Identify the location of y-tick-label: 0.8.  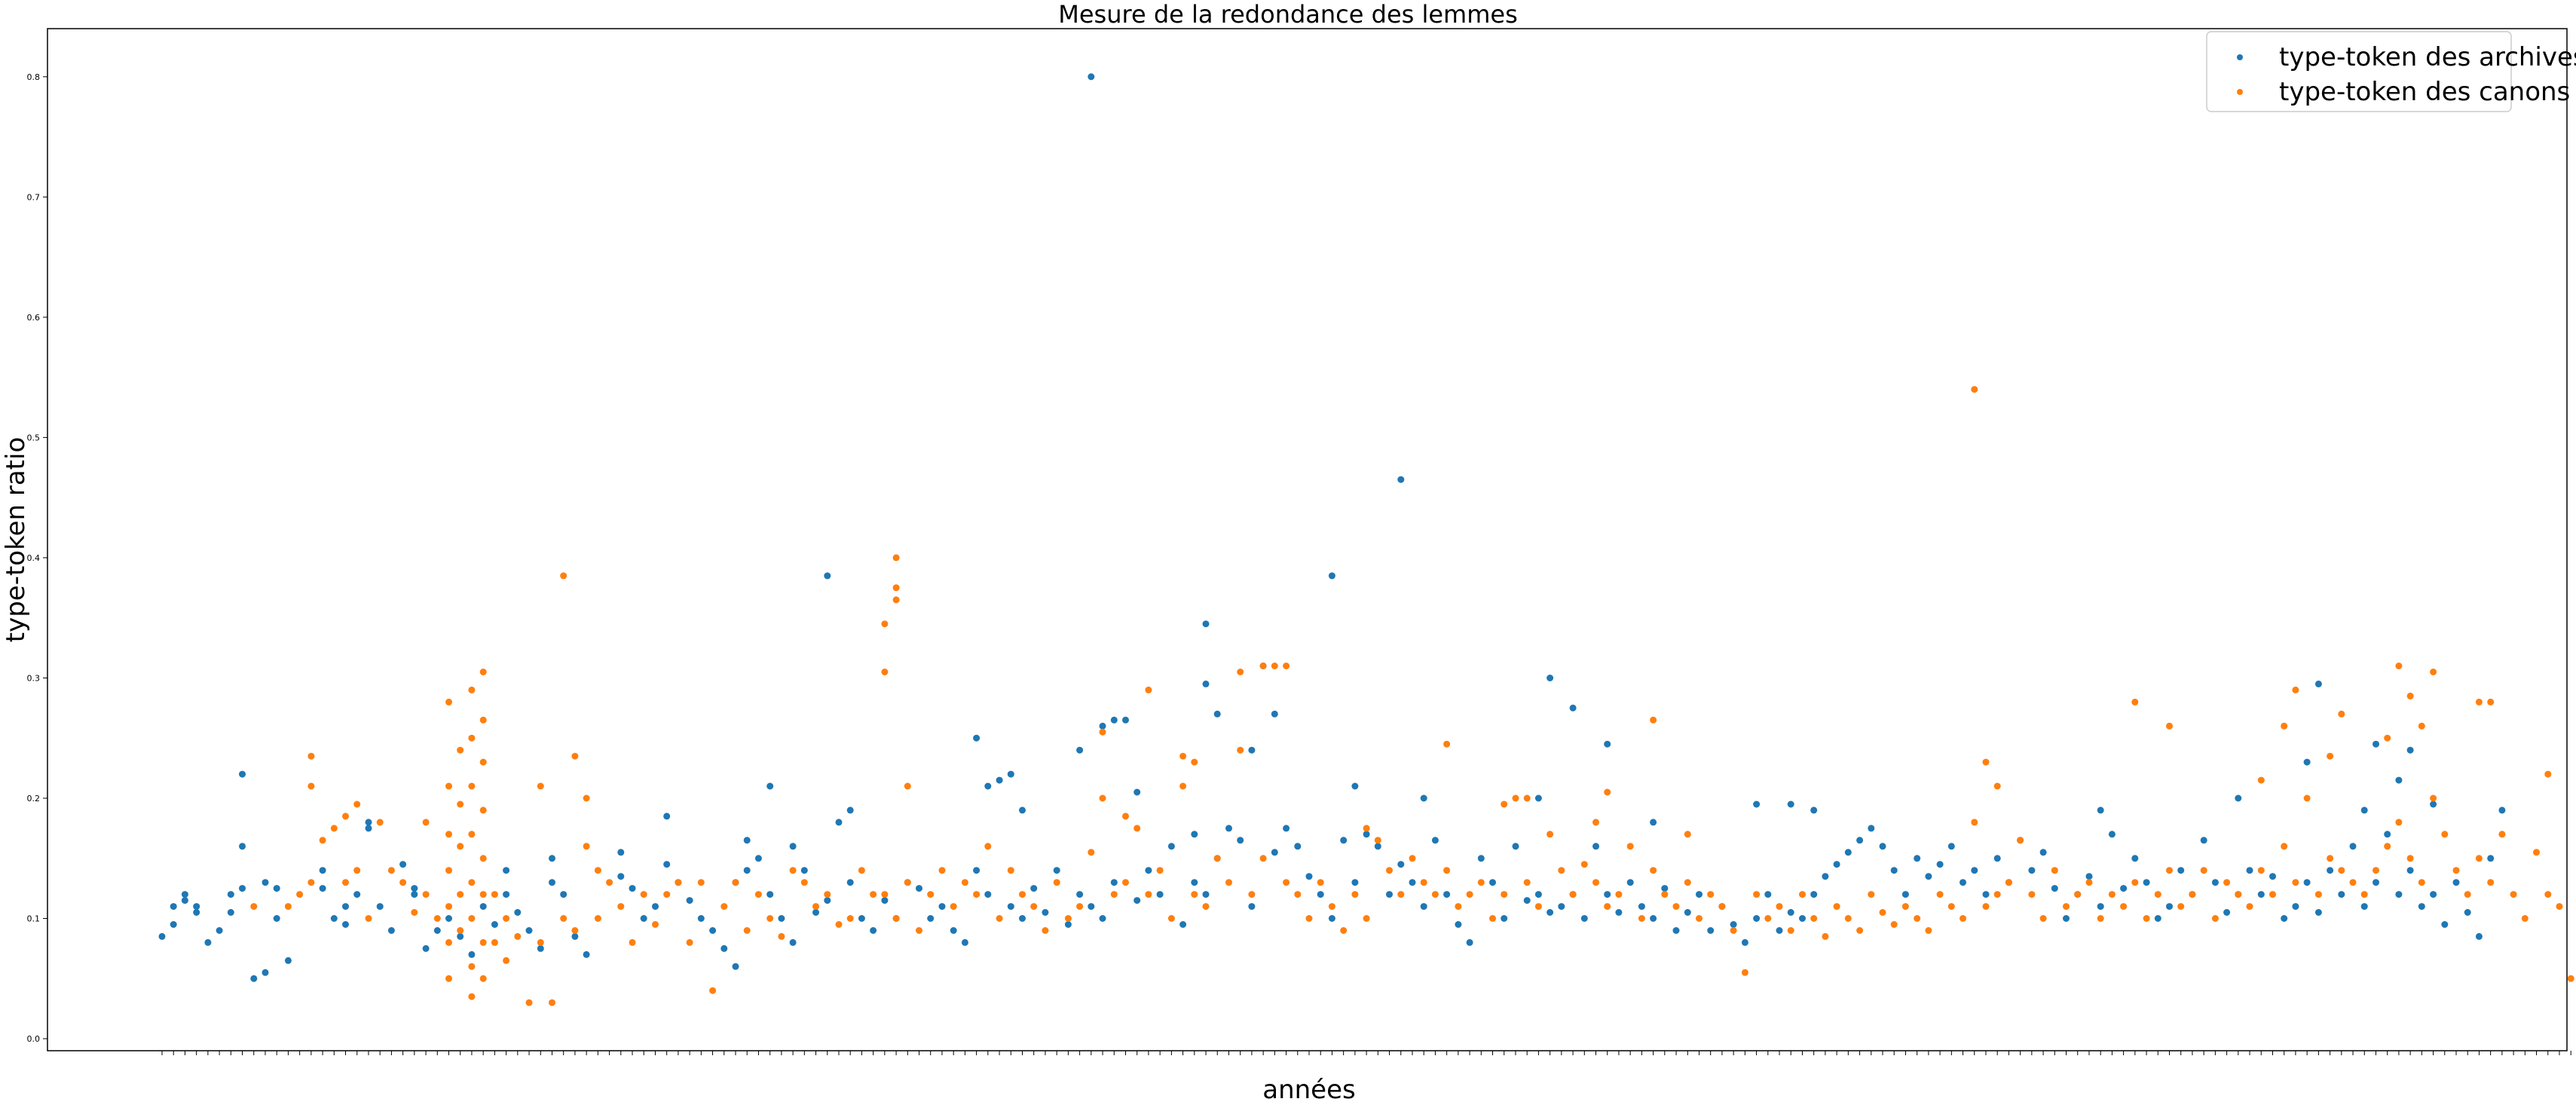
(34, 77).